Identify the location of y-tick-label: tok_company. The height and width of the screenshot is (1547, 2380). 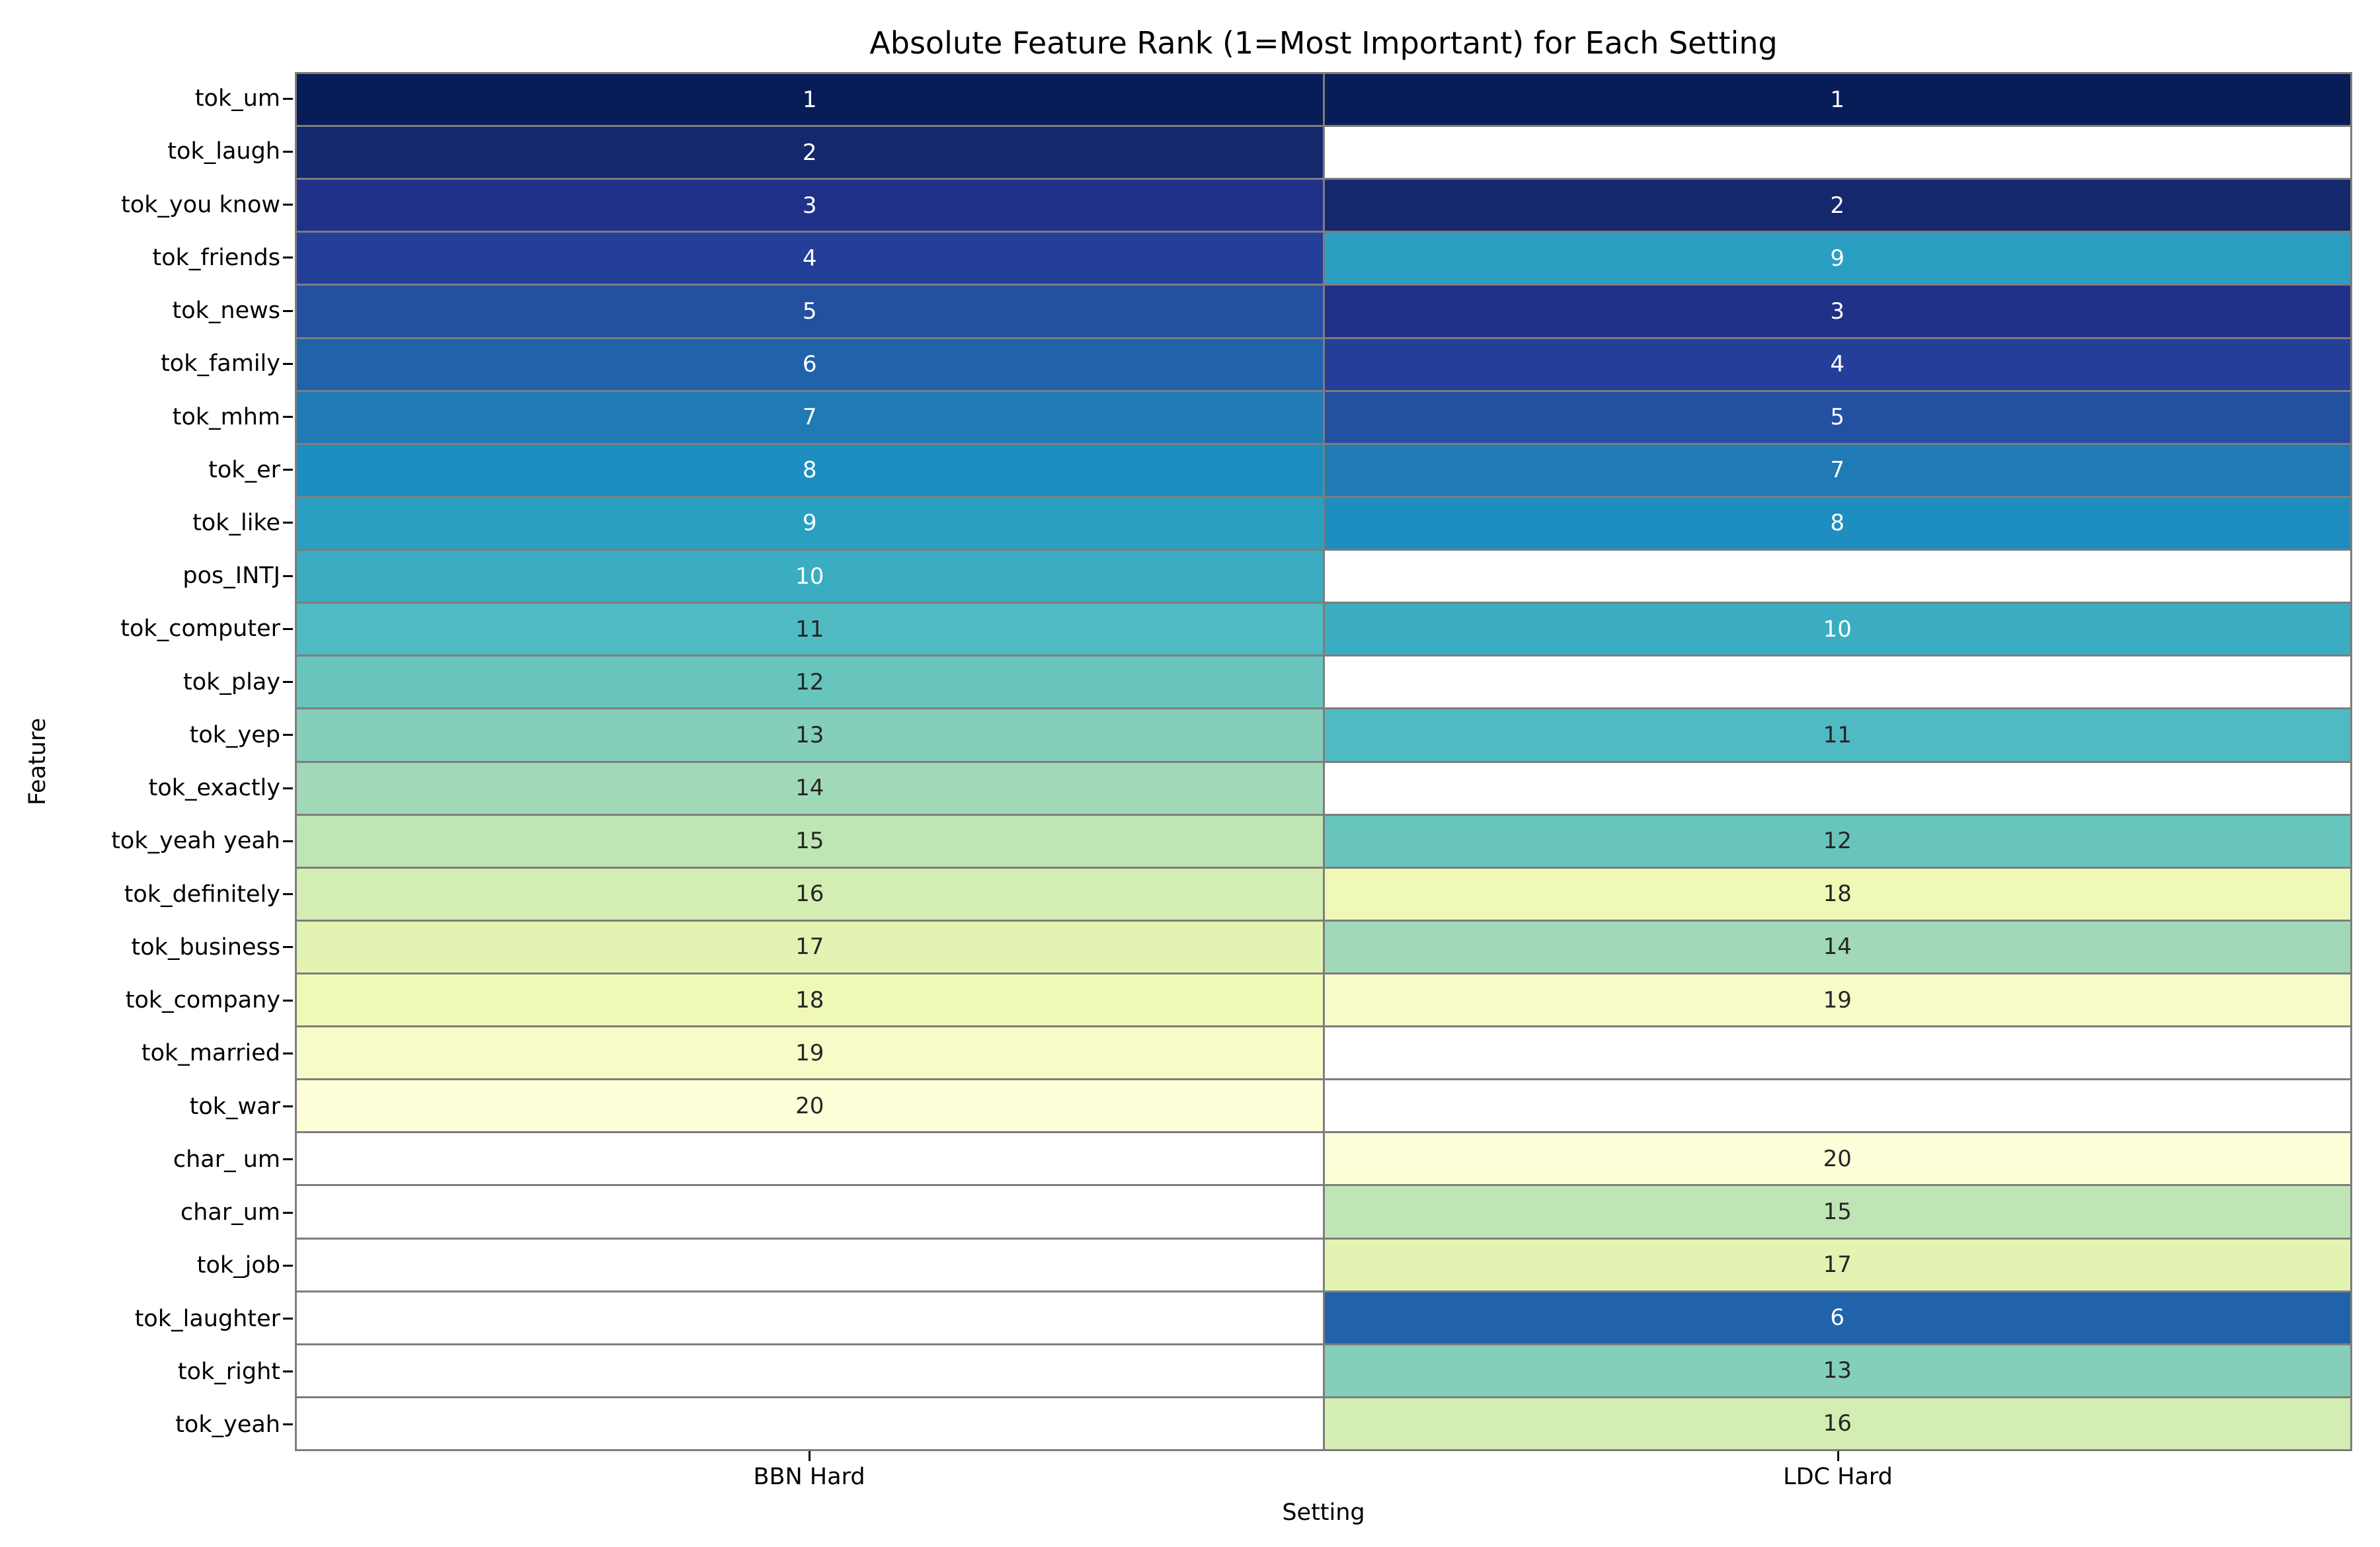
(202, 1000).